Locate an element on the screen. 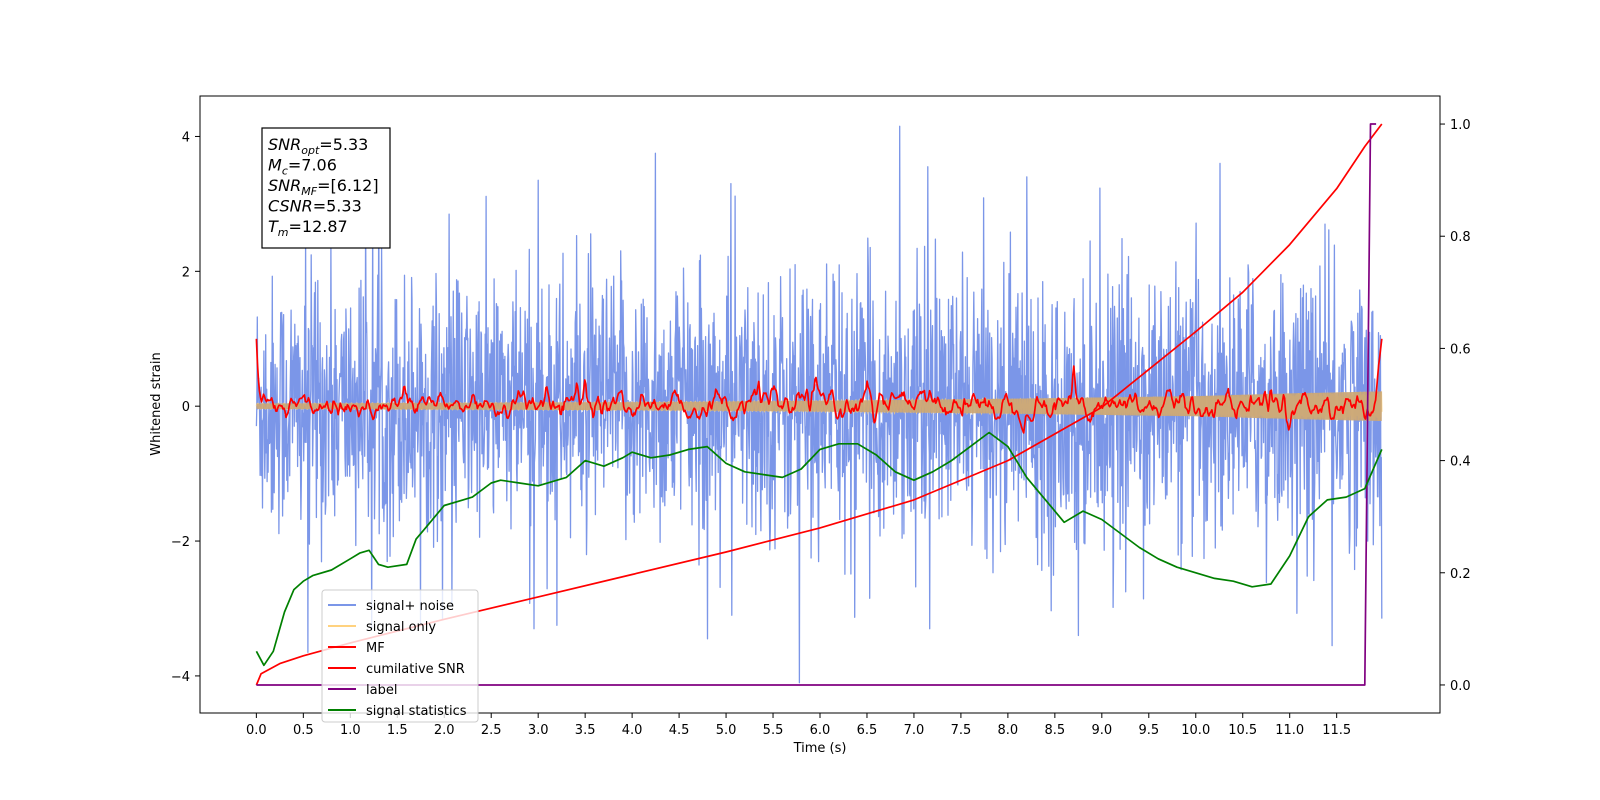 This screenshot has height=800, width=1600. series-signal-only-band is located at coordinates (819, 406).